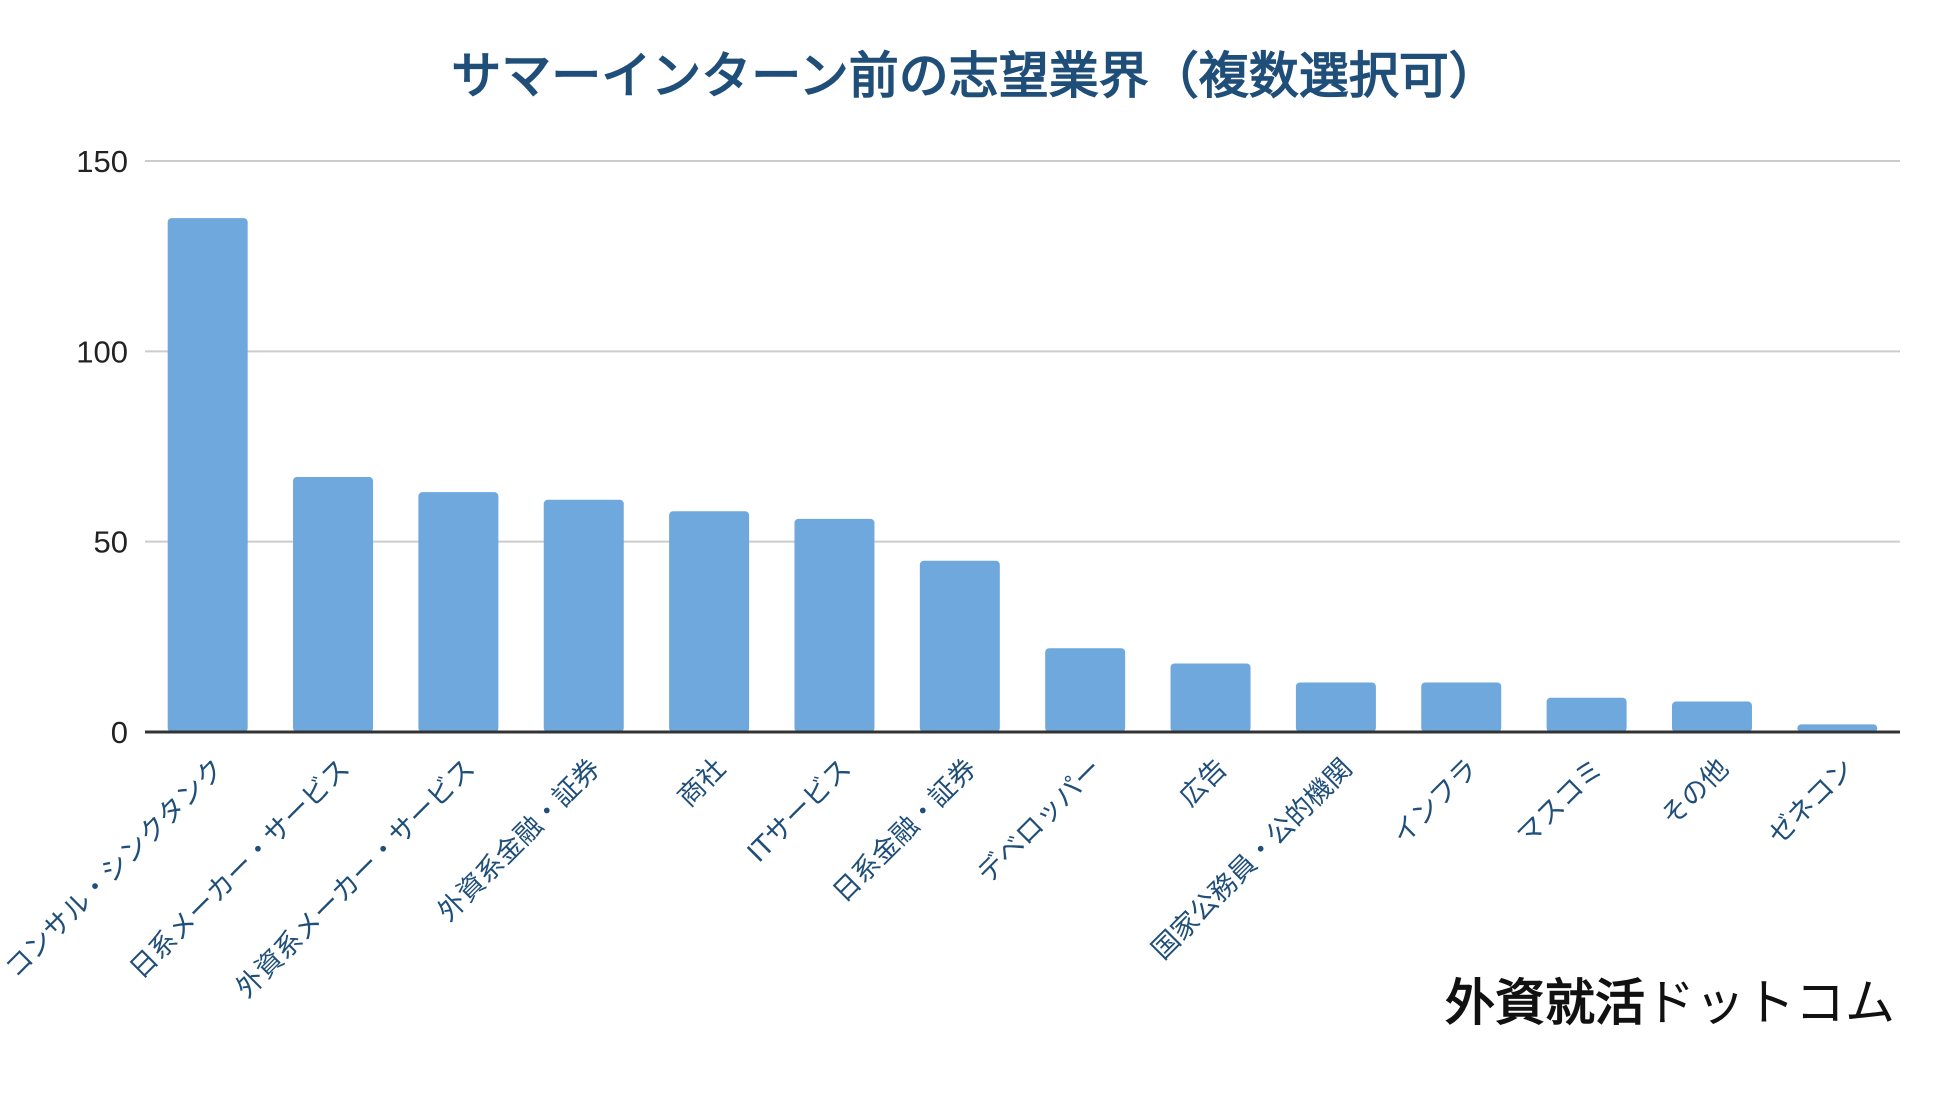  I want to click on chart-title: サマーインターン前の志望業界（複数選択可）, so click(975, 76).